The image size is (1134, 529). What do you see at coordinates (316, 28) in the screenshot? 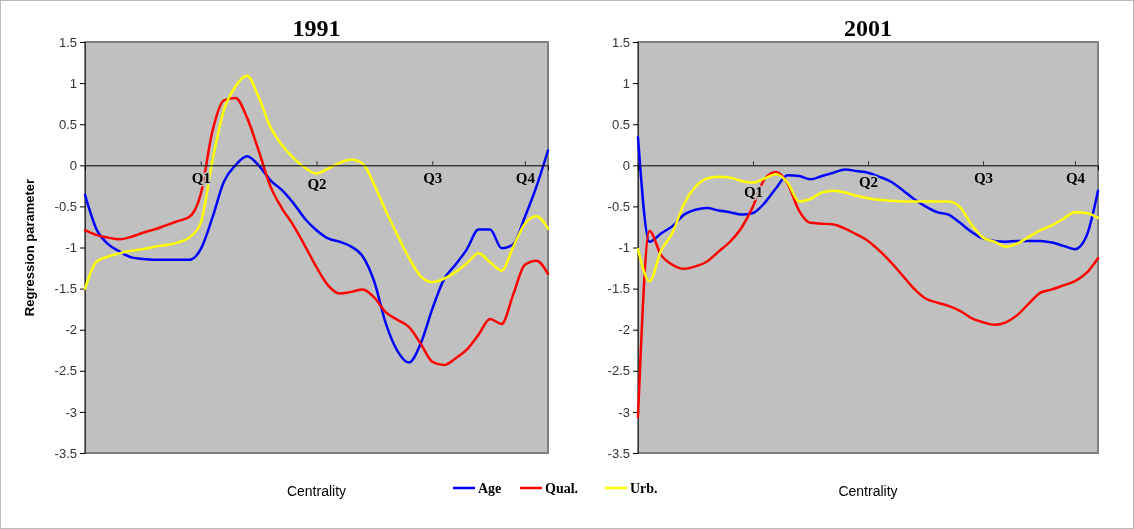
I see `chart-title: 1991` at bounding box center [316, 28].